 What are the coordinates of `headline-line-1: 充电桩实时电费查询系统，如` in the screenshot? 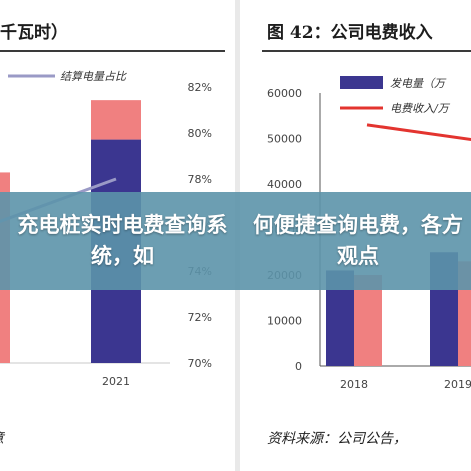 It's located at (122, 240).